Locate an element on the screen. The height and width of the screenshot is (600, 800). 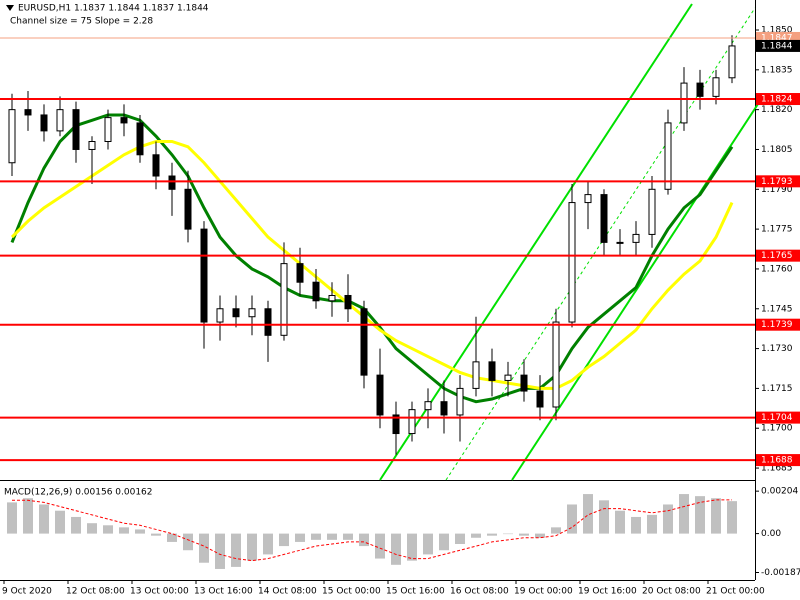
x-tick-label: 21 Oct 00:00 is located at coordinates (735, 592).